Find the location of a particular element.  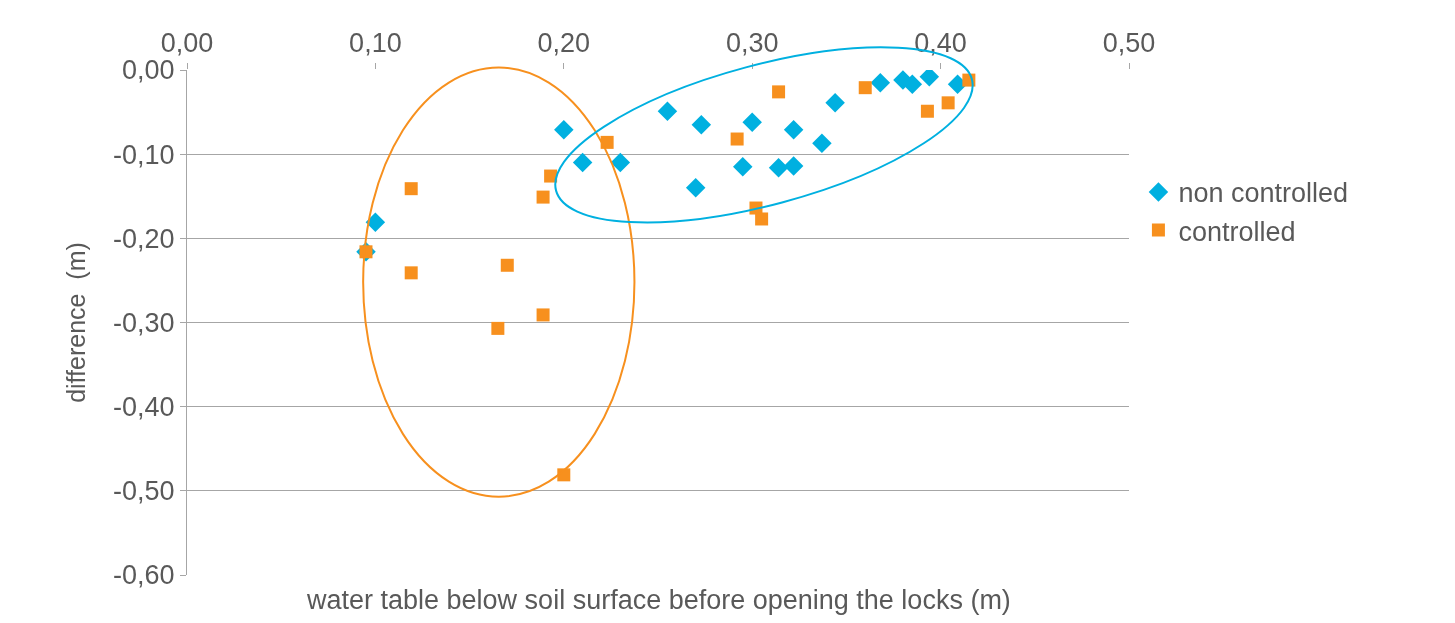

y-tick-label: -0,40 is located at coordinates (144, 407).